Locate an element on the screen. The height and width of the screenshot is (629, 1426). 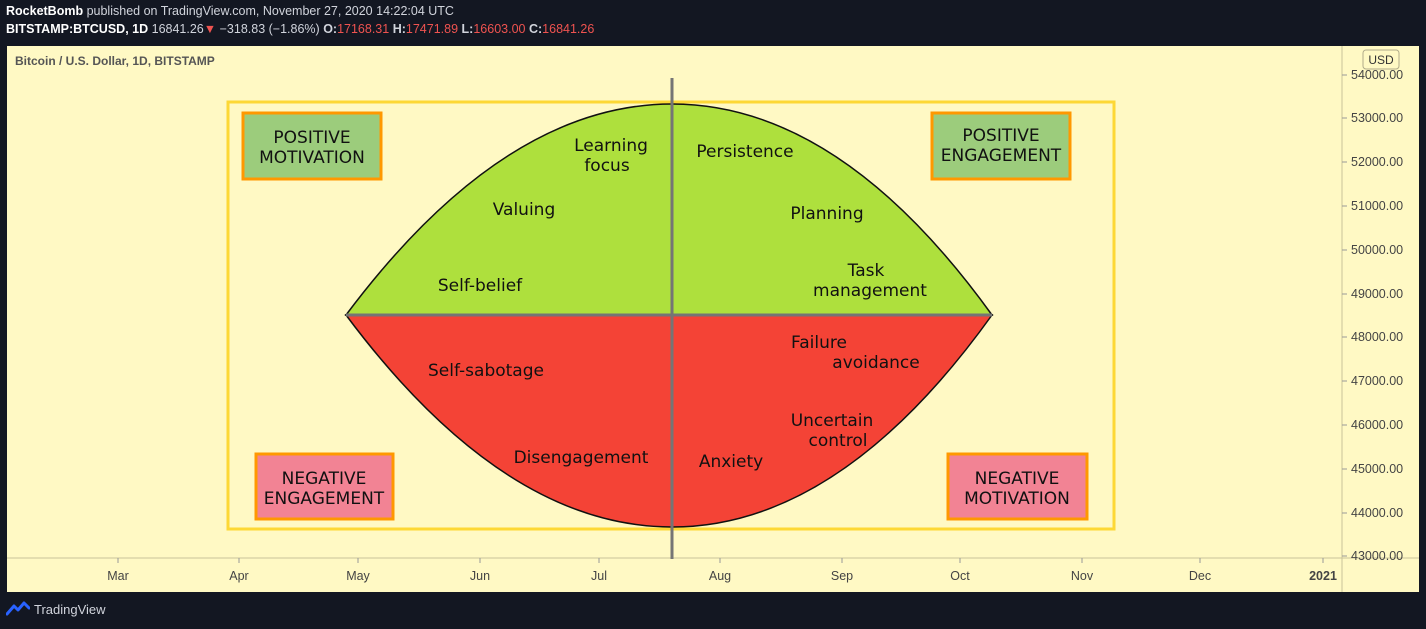
y-tick: 54000.00 is located at coordinates (1372, 75).